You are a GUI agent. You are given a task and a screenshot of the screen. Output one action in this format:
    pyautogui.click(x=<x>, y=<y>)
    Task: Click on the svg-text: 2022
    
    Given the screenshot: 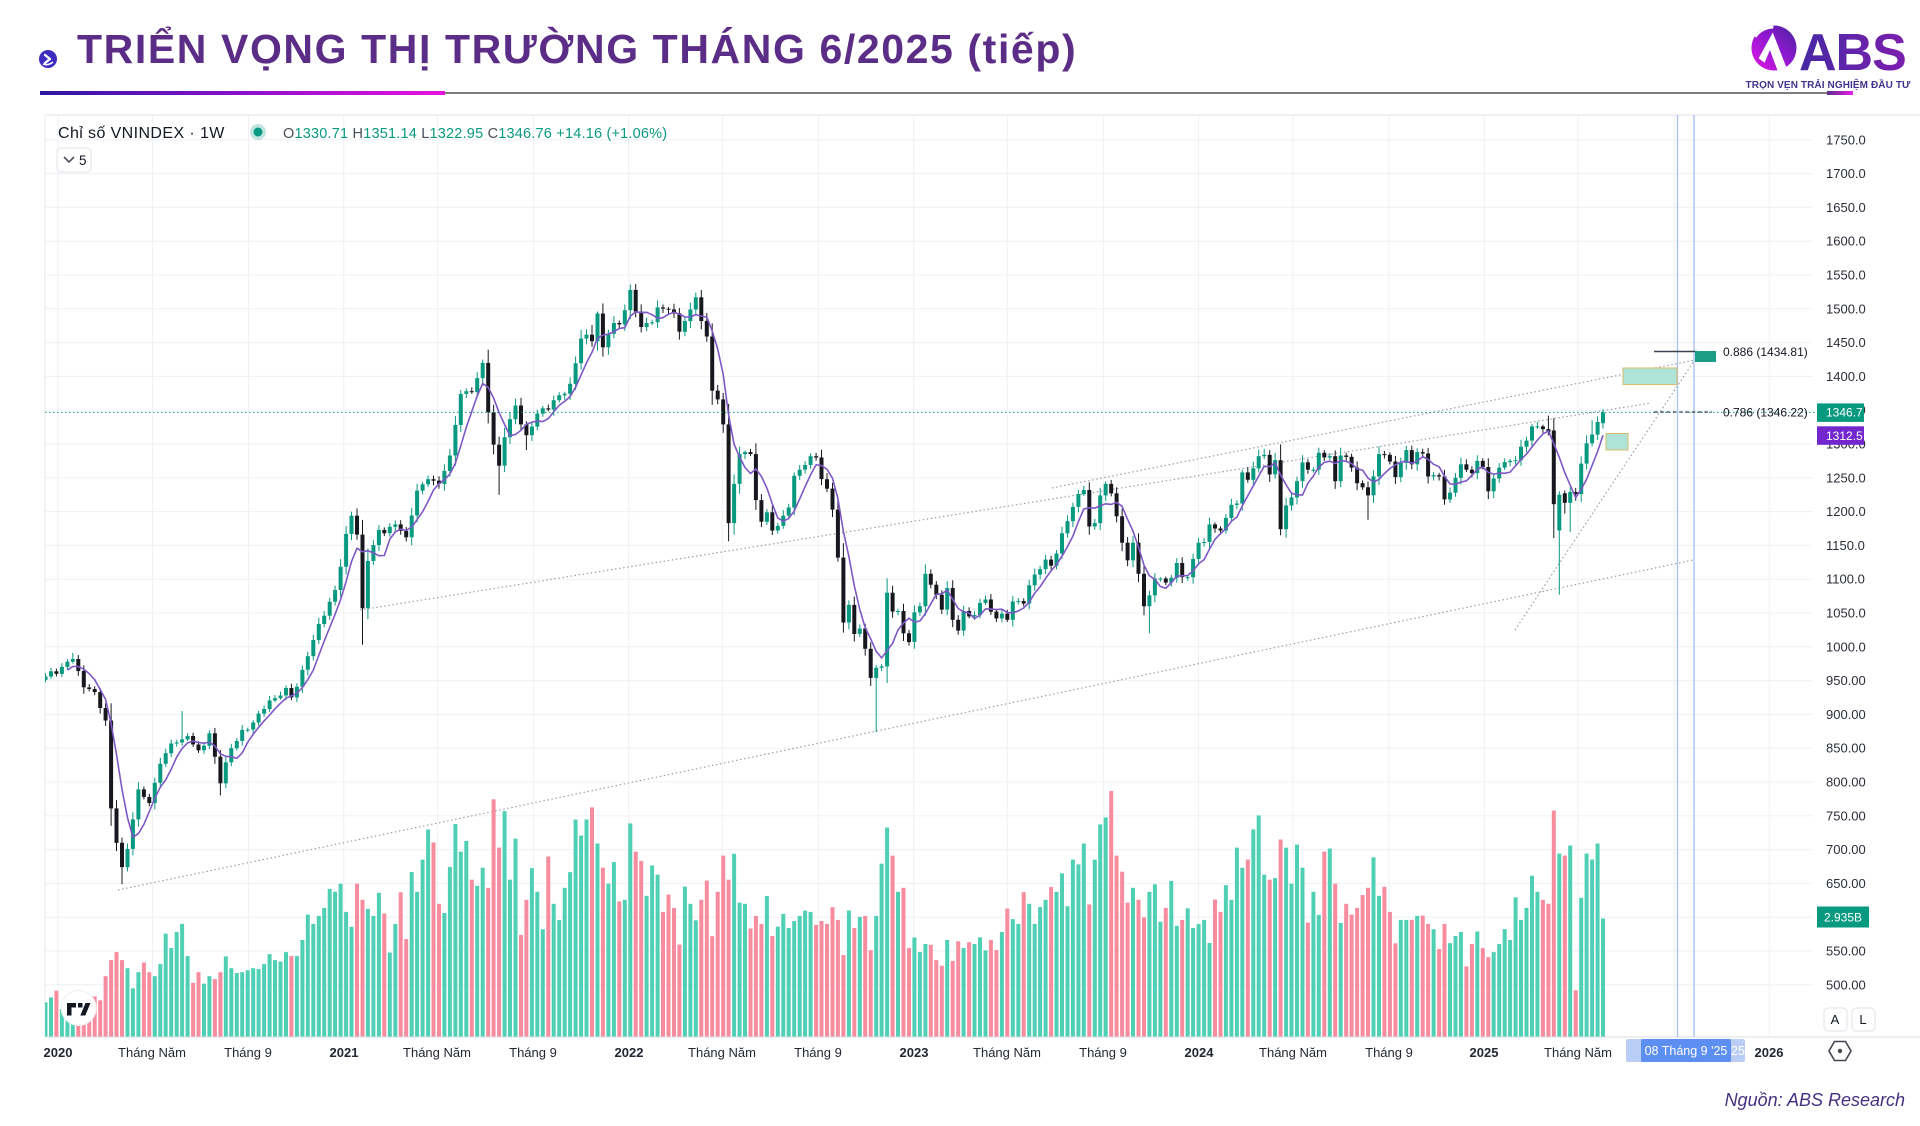 What is the action you would take?
    pyautogui.click(x=629, y=1052)
    